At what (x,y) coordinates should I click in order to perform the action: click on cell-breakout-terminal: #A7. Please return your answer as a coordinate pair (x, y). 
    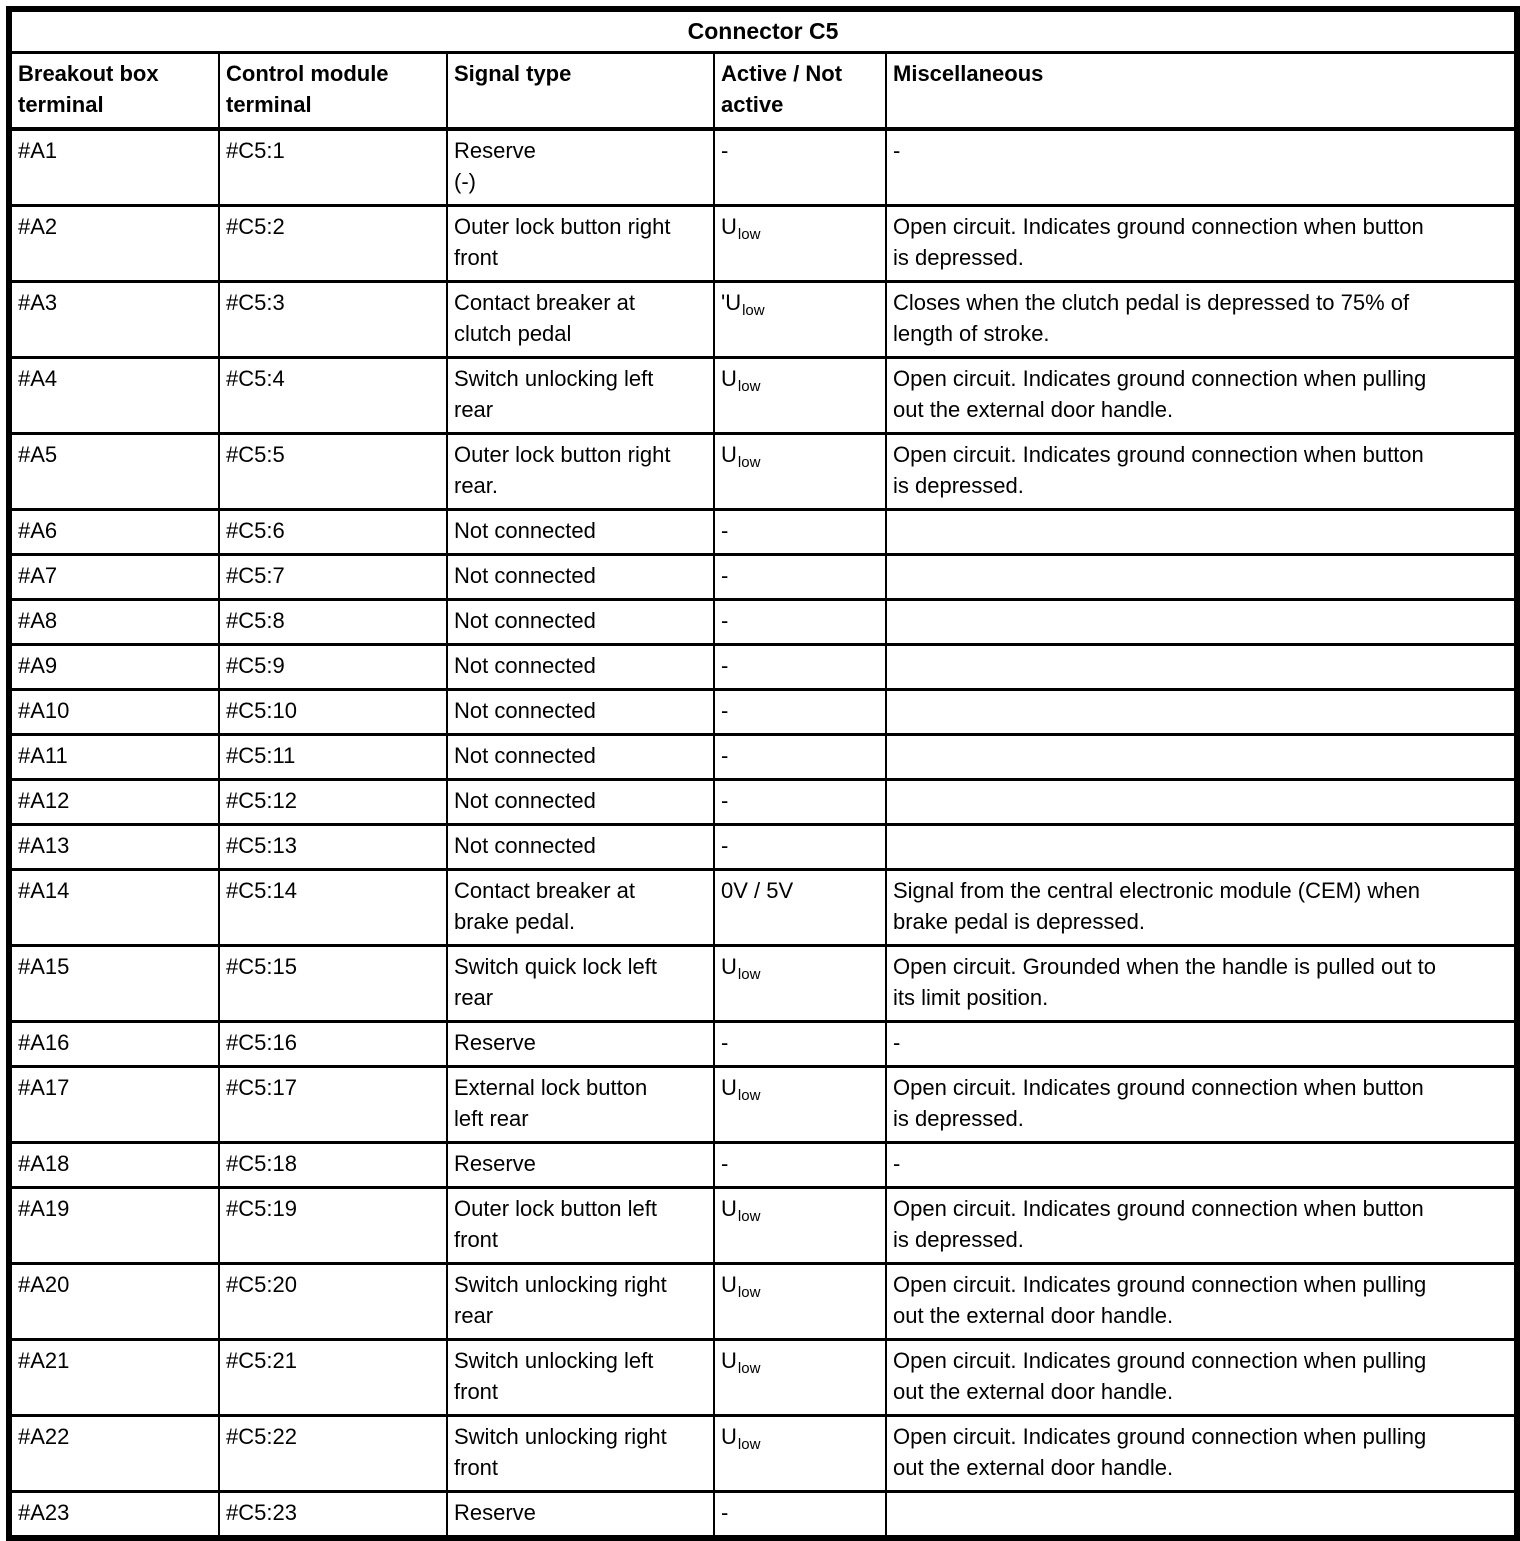
    Looking at the image, I should click on (114, 577).